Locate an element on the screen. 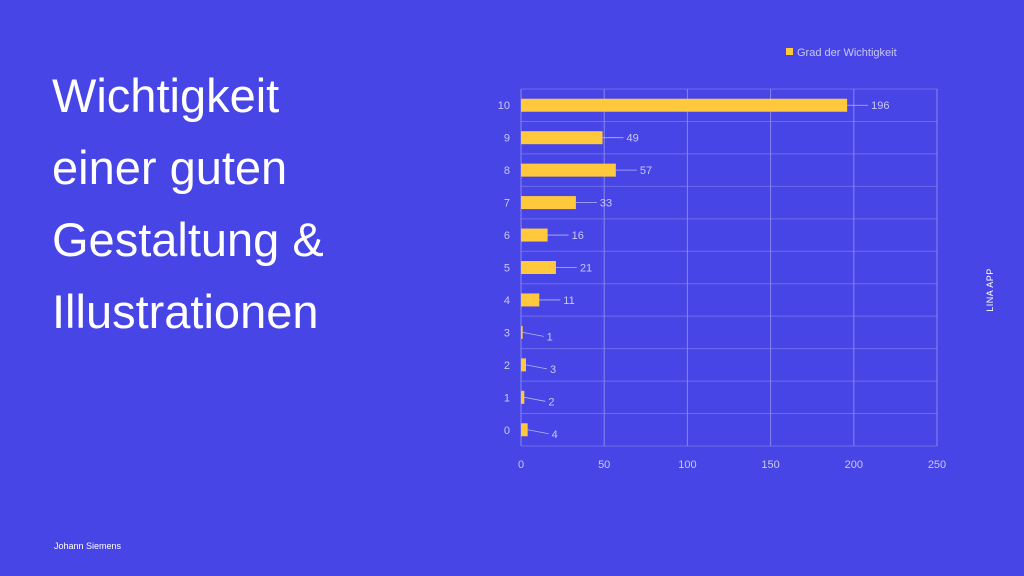  x-tick-label: 0 is located at coordinates (521, 465).